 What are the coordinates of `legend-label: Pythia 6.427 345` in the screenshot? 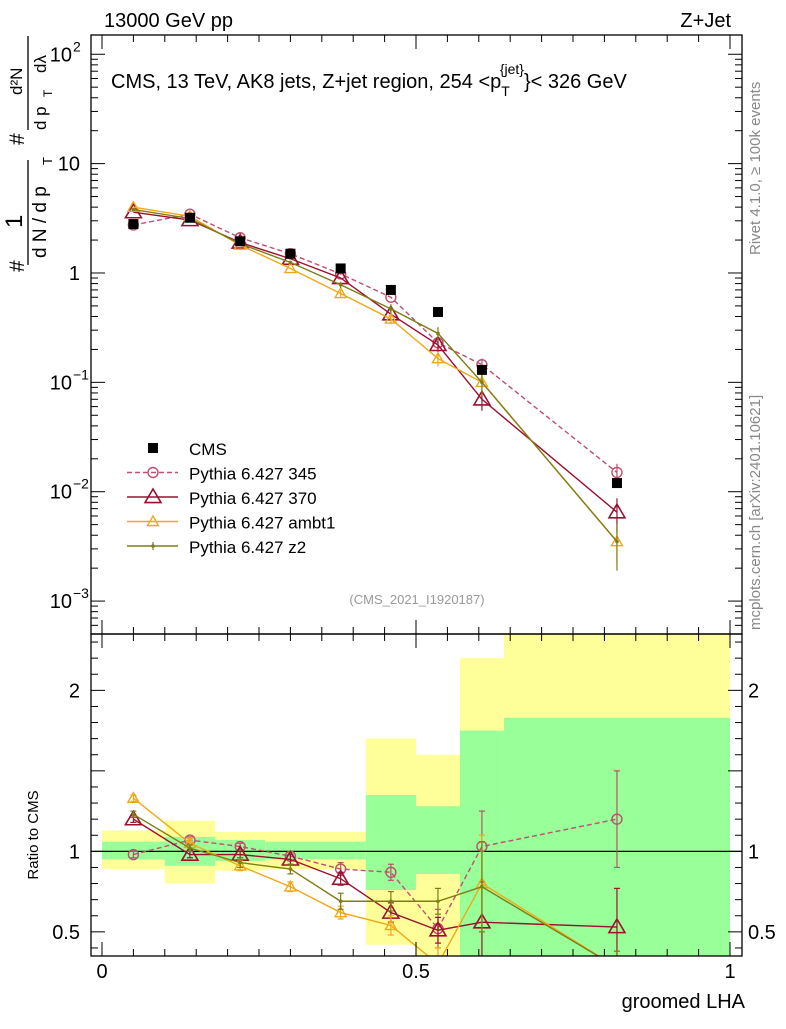 It's located at (253, 474).